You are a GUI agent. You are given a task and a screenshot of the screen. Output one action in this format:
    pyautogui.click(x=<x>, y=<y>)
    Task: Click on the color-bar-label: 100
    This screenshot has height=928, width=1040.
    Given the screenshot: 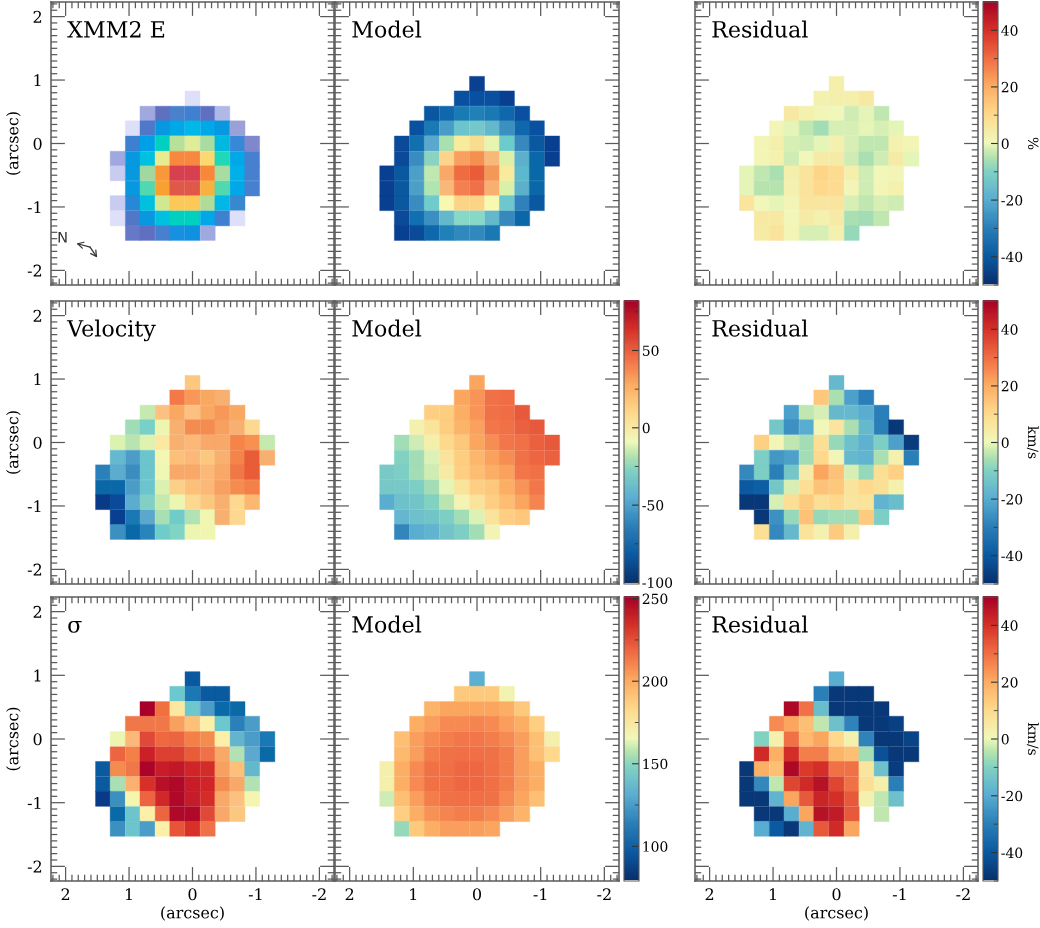 What is the action you would take?
    pyautogui.click(x=655, y=846)
    